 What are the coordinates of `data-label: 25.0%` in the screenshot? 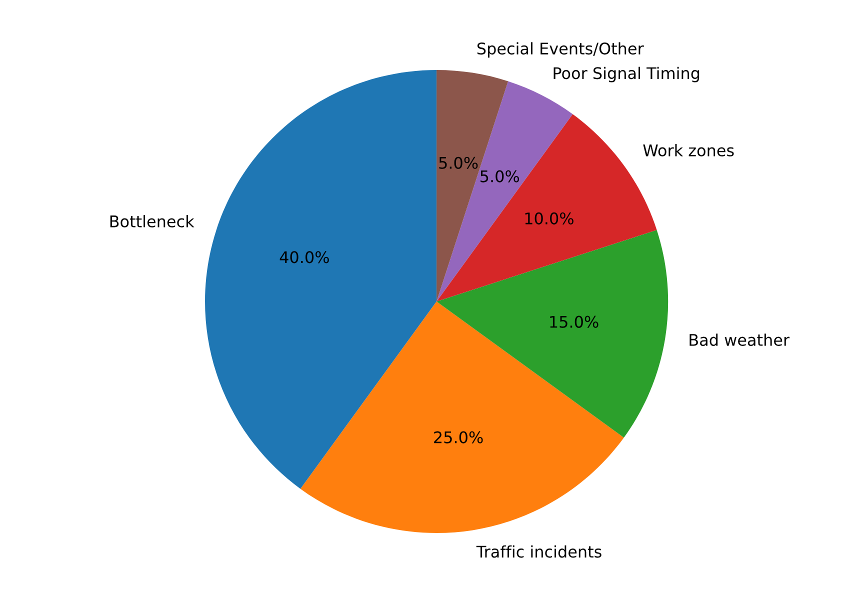 It's located at (458, 437).